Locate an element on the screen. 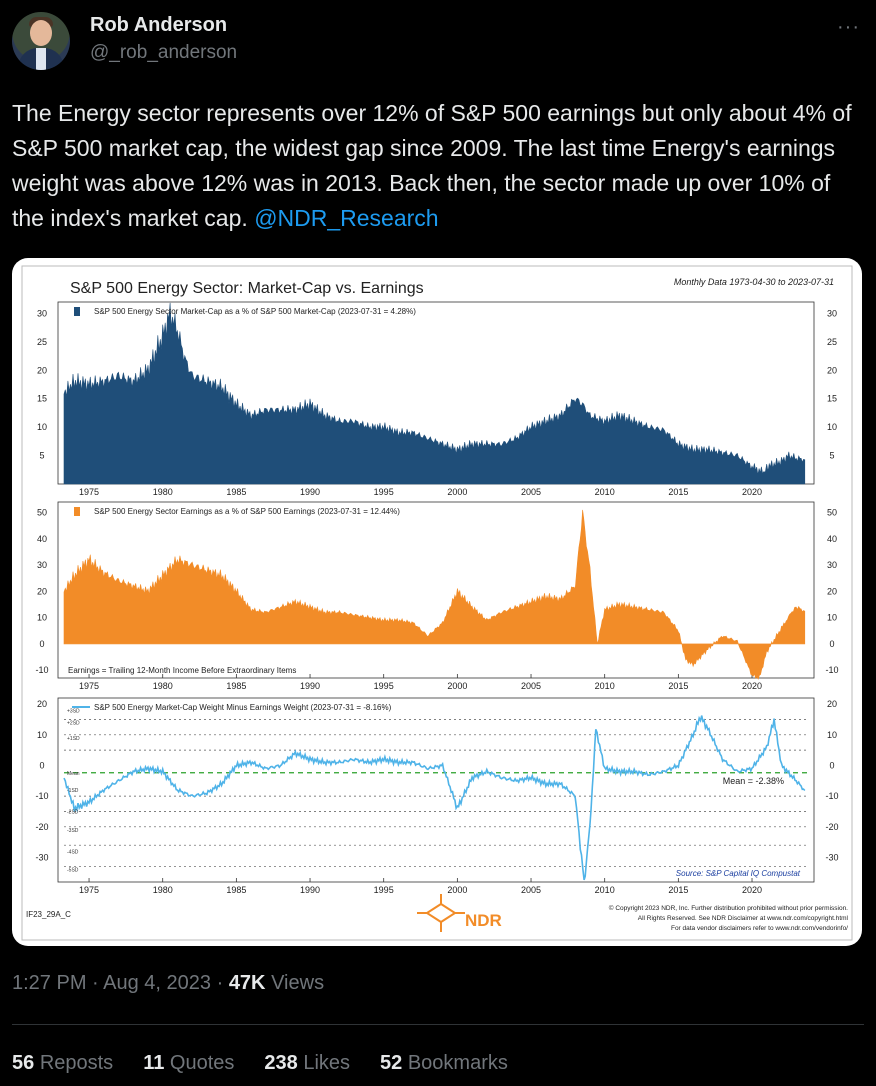  reposts-count: 56 is located at coordinates (23, 1063).